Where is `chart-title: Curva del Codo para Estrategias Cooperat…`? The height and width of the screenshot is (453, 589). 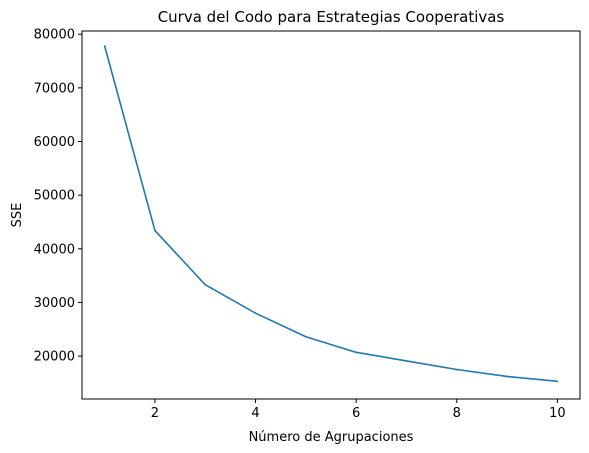
chart-title: Curva del Codo para Estrategias Cooperat… is located at coordinates (331, 17).